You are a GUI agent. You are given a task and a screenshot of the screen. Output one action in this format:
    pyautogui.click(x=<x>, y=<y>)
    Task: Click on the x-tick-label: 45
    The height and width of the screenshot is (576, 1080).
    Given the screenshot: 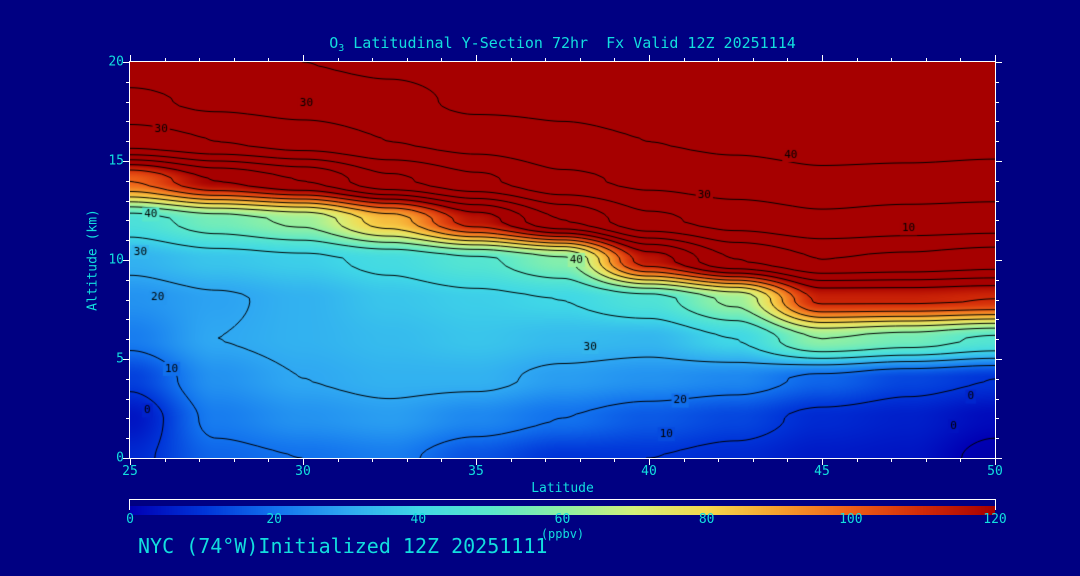 What is the action you would take?
    pyautogui.click(x=822, y=471)
    